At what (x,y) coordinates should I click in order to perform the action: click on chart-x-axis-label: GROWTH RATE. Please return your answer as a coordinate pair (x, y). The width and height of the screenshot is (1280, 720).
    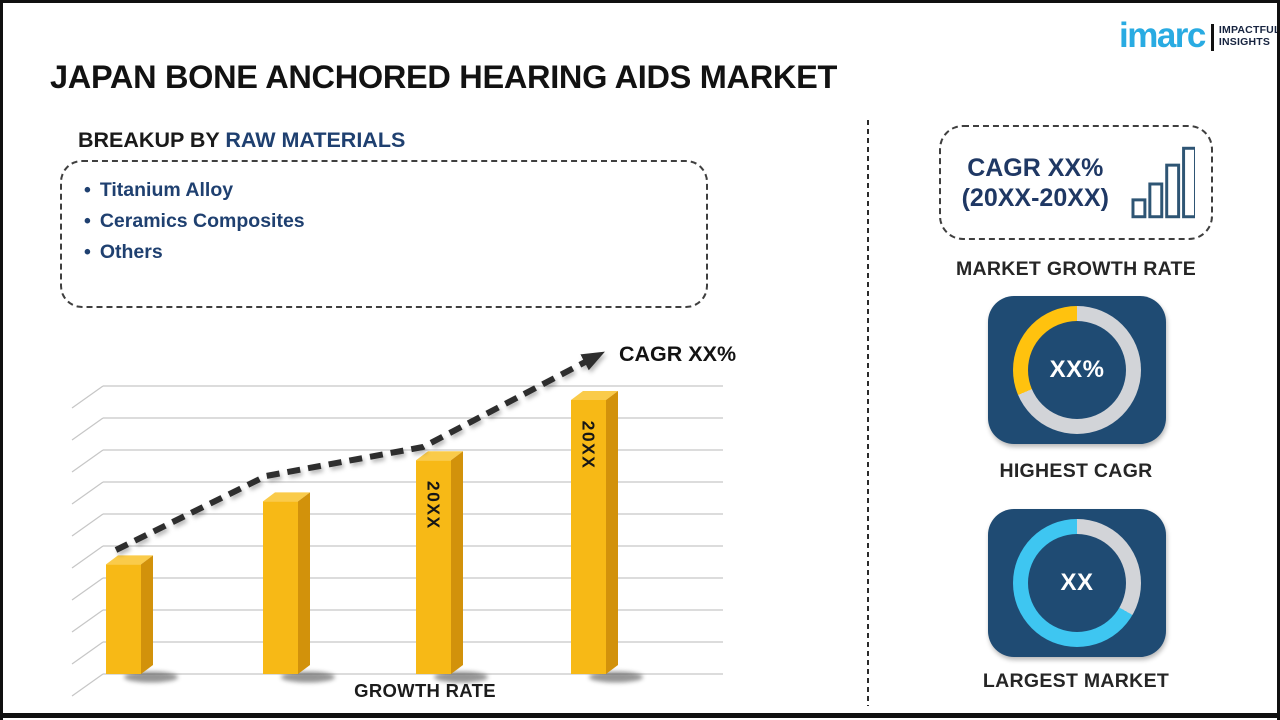
    Looking at the image, I should click on (425, 690).